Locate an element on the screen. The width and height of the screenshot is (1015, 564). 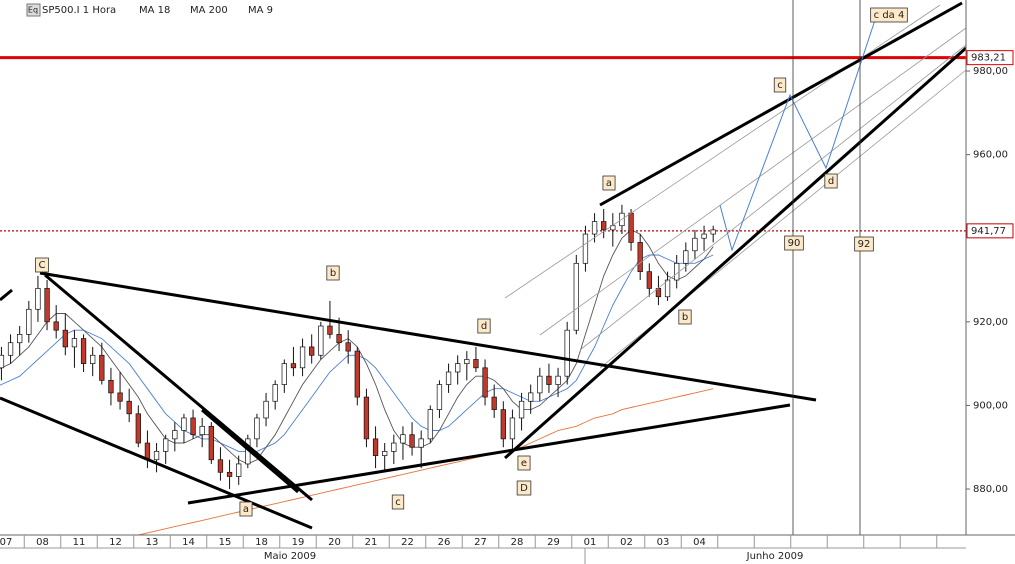
x-tick-label: 28 is located at coordinates (517, 542).